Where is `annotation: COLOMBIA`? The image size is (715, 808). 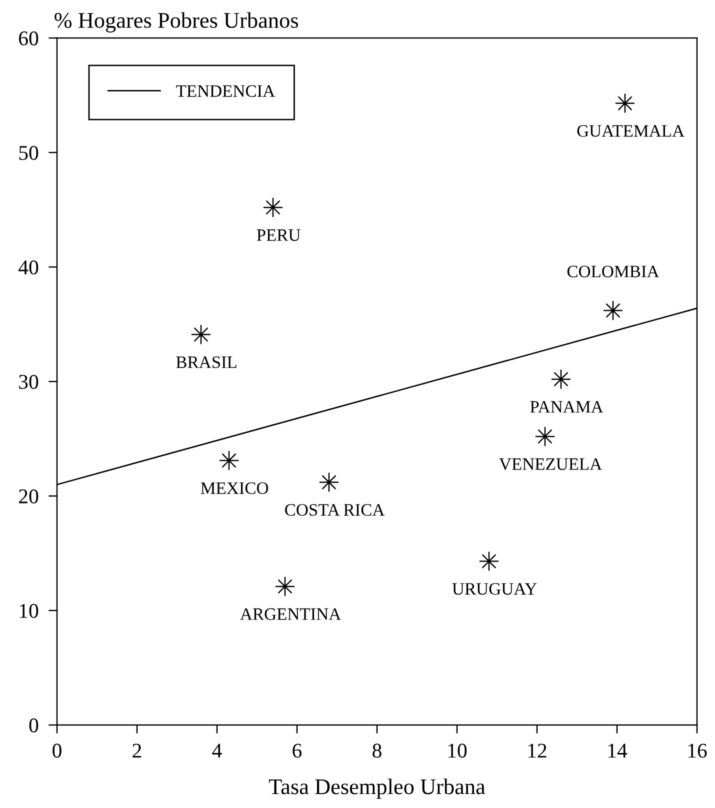
annotation: COLOMBIA is located at coordinates (613, 272).